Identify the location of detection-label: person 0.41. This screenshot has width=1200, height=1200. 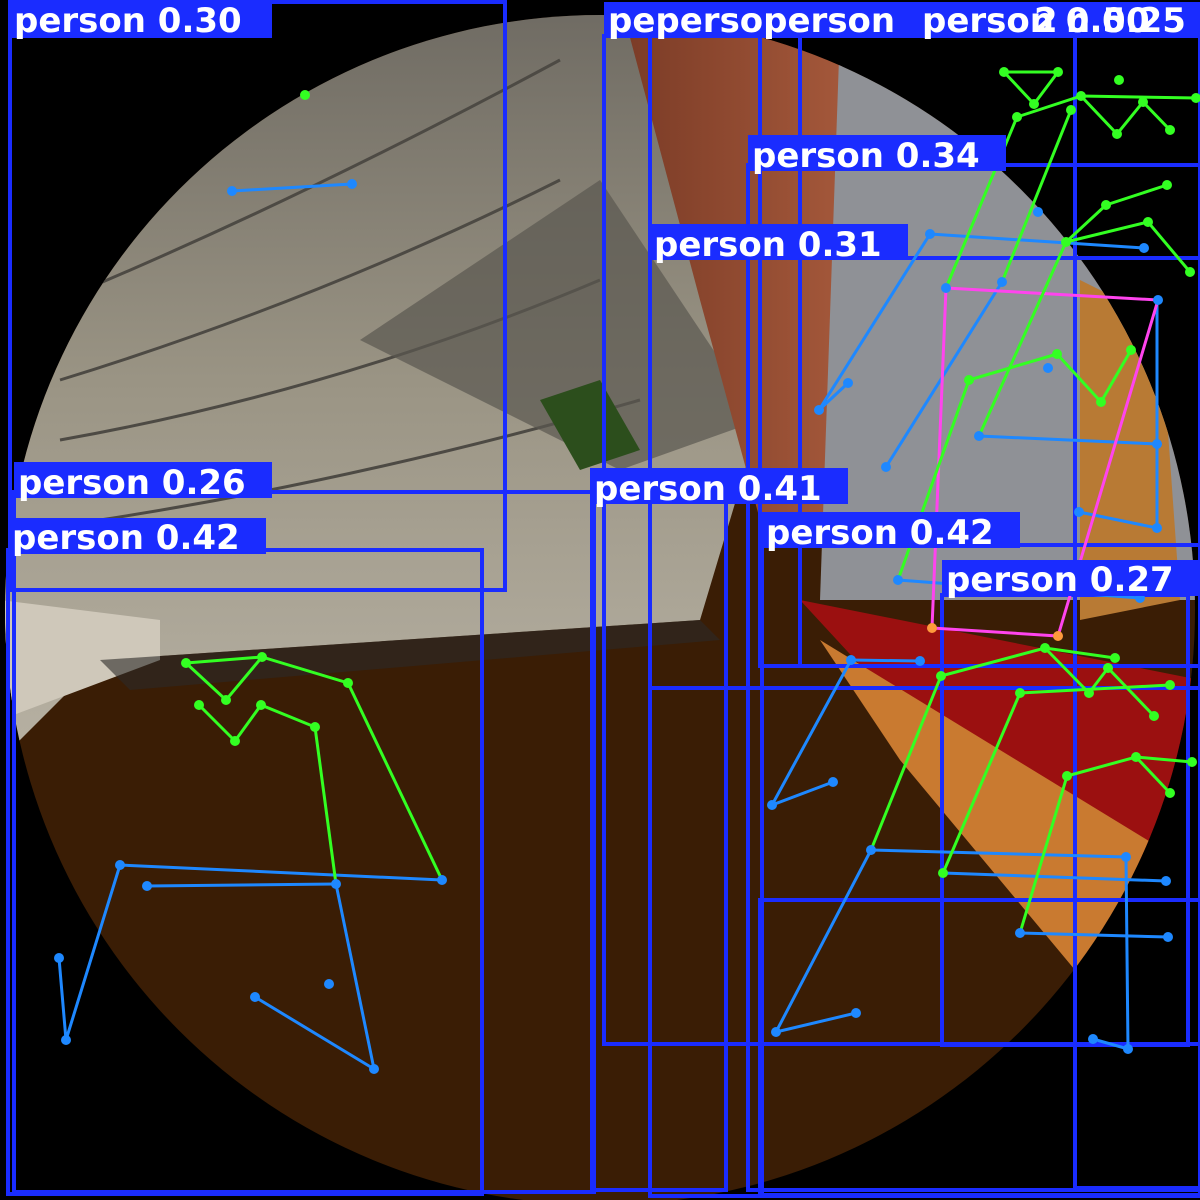
(708, 489).